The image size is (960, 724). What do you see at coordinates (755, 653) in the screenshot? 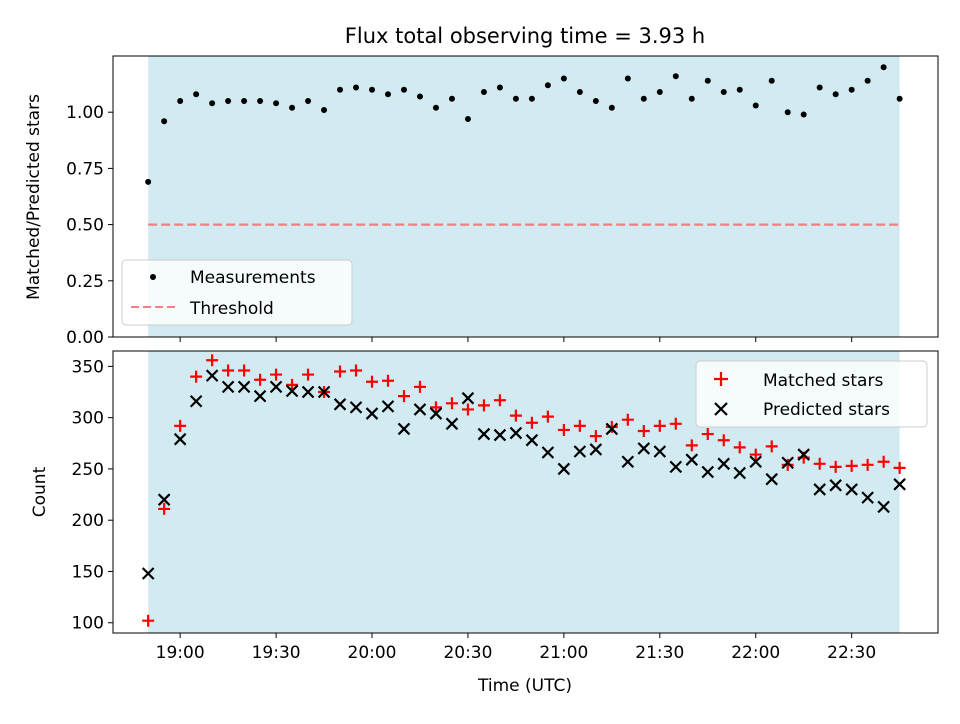
I see `x-tick-label: 22:00` at bounding box center [755, 653].